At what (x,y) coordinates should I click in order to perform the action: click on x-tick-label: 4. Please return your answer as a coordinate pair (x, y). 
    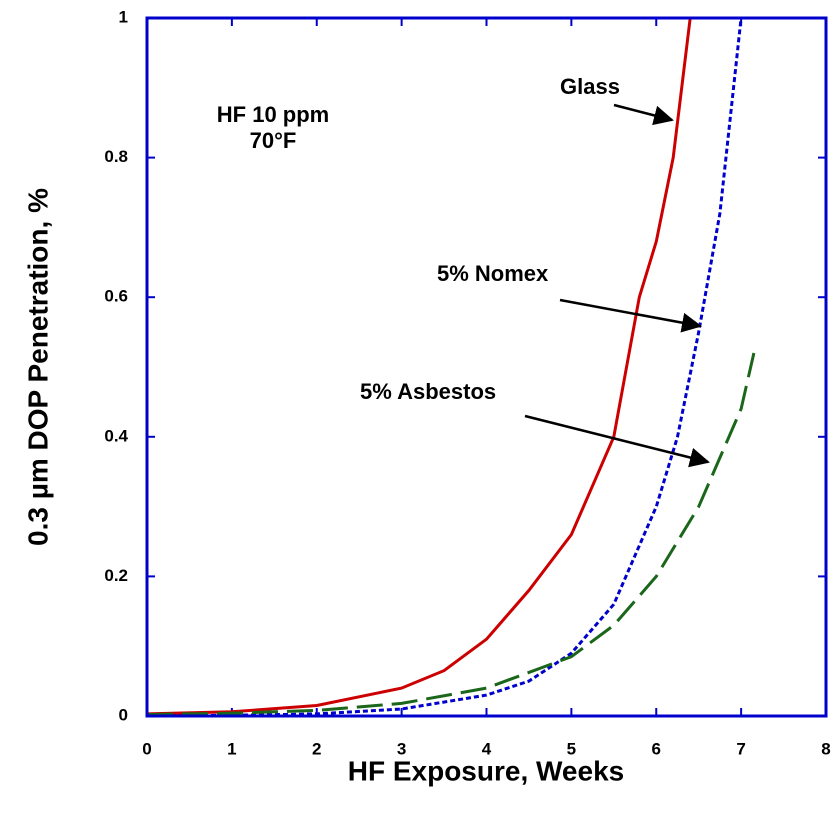
    Looking at the image, I should click on (487, 748).